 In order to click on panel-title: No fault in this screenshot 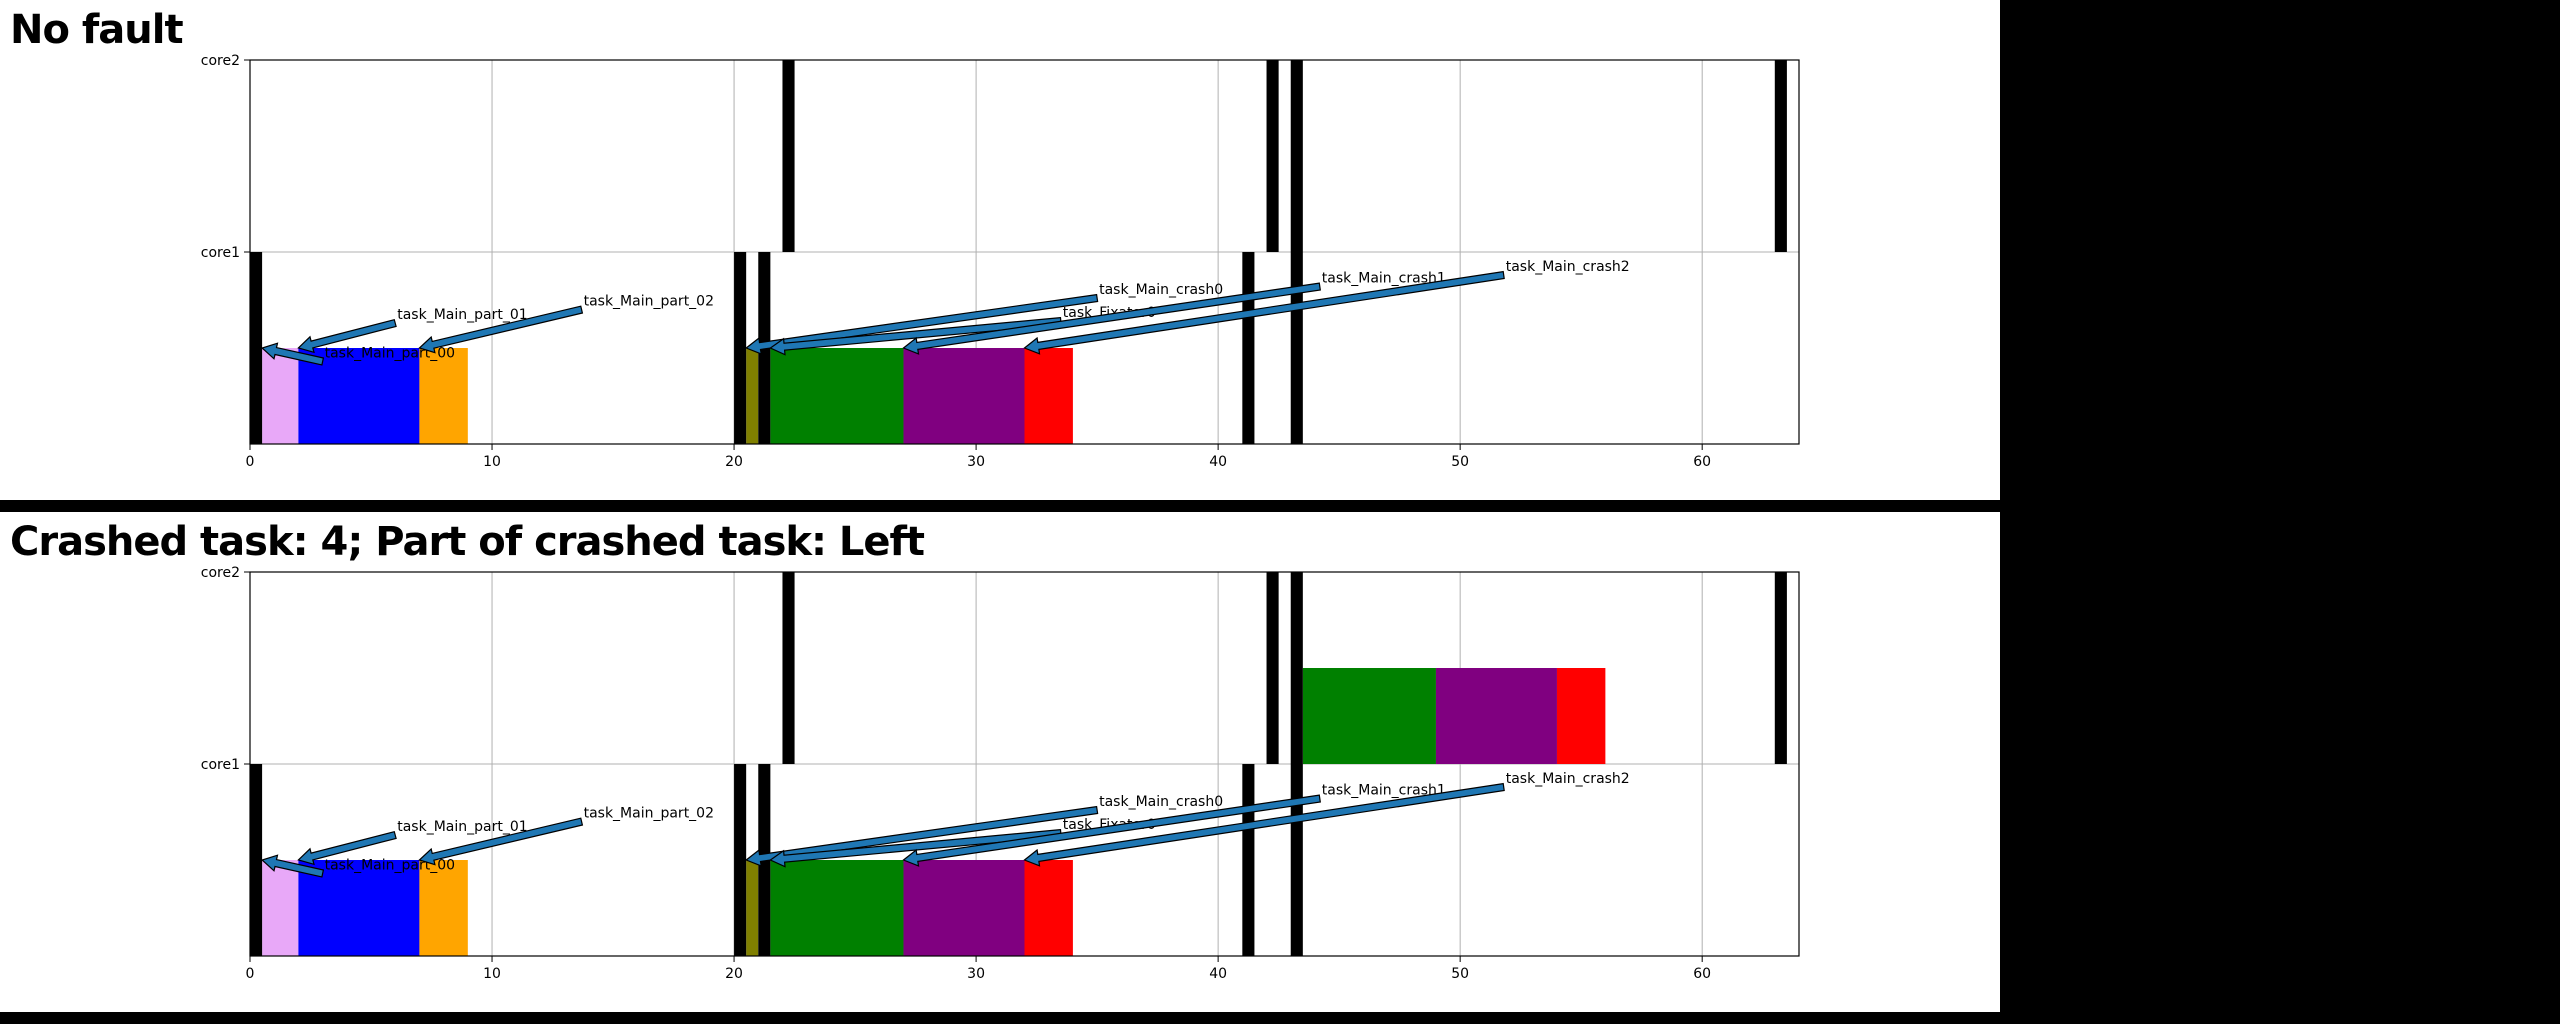, I will do `click(97, 30)`.